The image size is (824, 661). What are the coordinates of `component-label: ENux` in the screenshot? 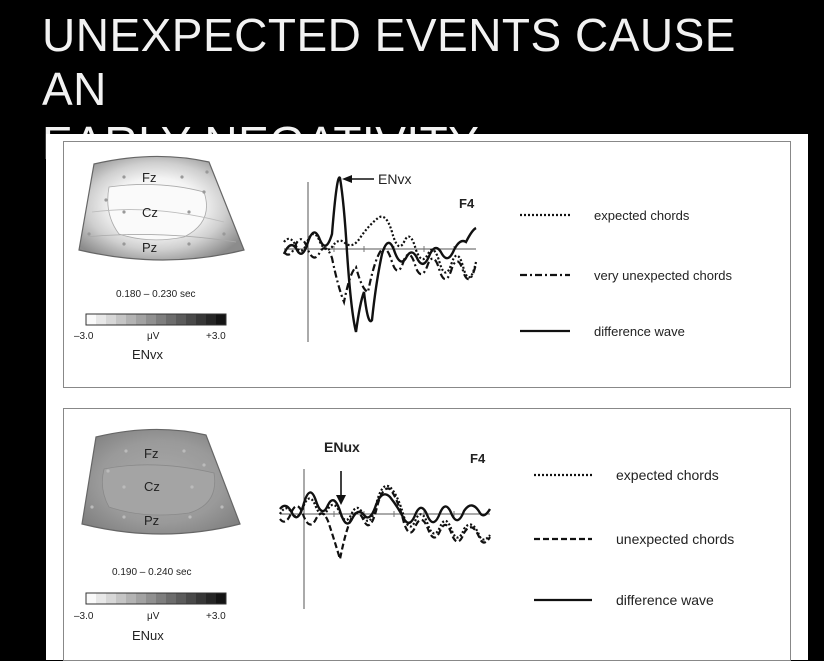 It's located at (148, 635).